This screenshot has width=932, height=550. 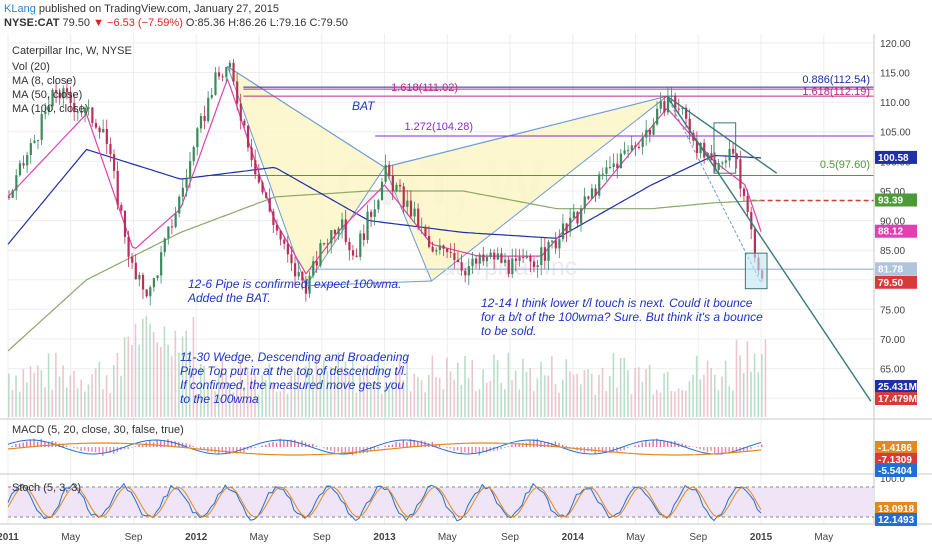 What do you see at coordinates (47, 95) in the screenshot?
I see `legend-ma50: MA (50, close)` at bounding box center [47, 95].